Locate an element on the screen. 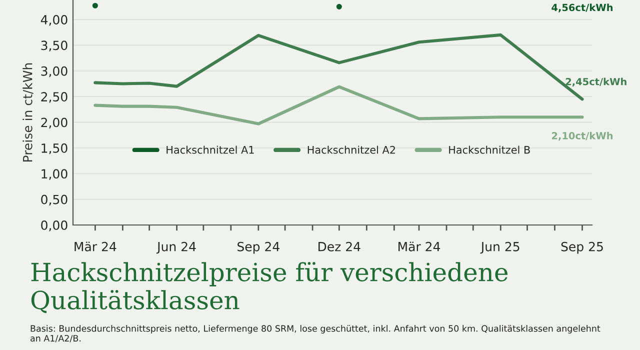  annotation: 4,56ct/kWh is located at coordinates (582, 8).